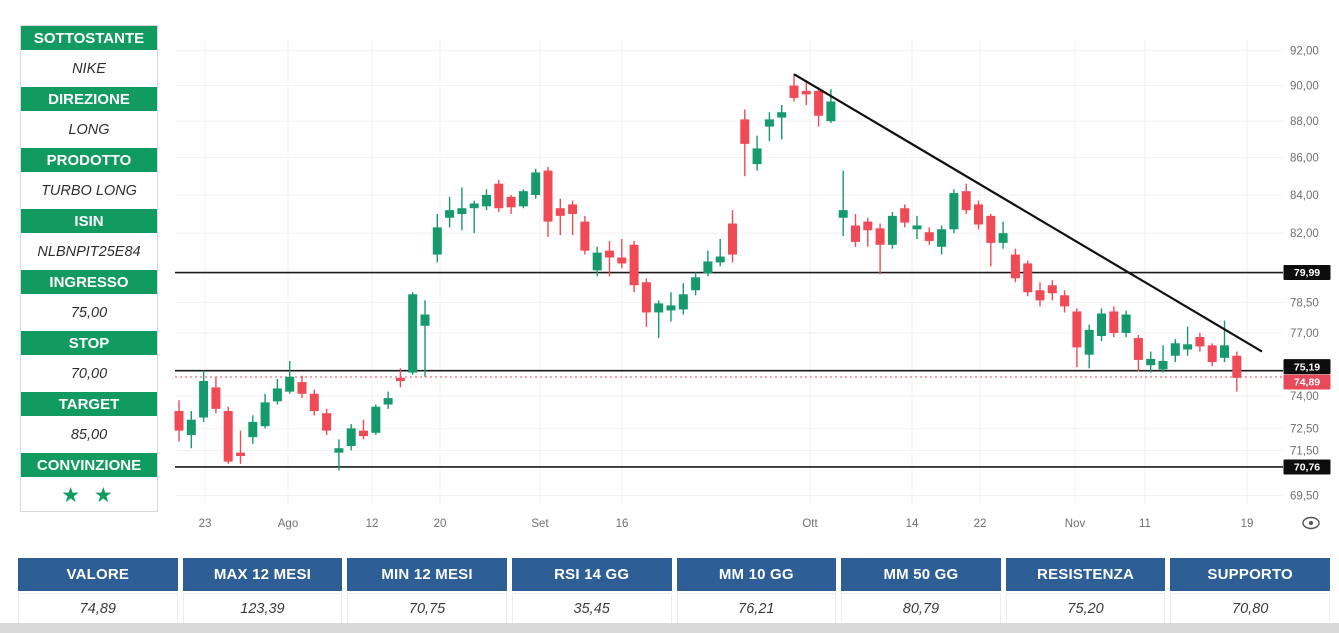 The width and height of the screenshot is (1339, 633). I want to click on svg-text: 82,00, so click(1304, 234).